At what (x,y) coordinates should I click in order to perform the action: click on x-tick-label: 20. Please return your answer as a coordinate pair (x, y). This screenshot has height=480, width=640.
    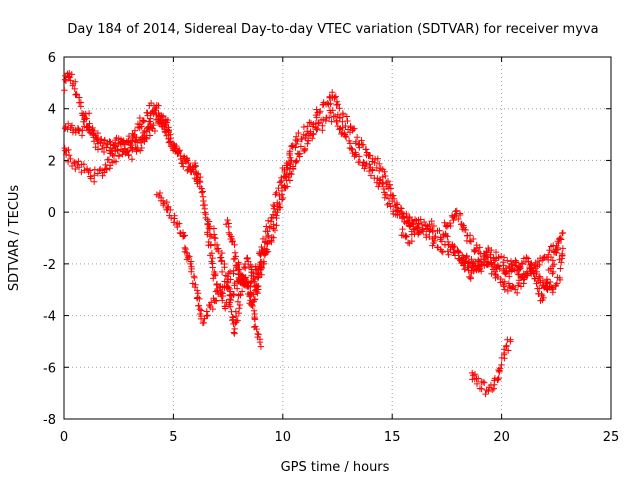
    Looking at the image, I should click on (501, 437).